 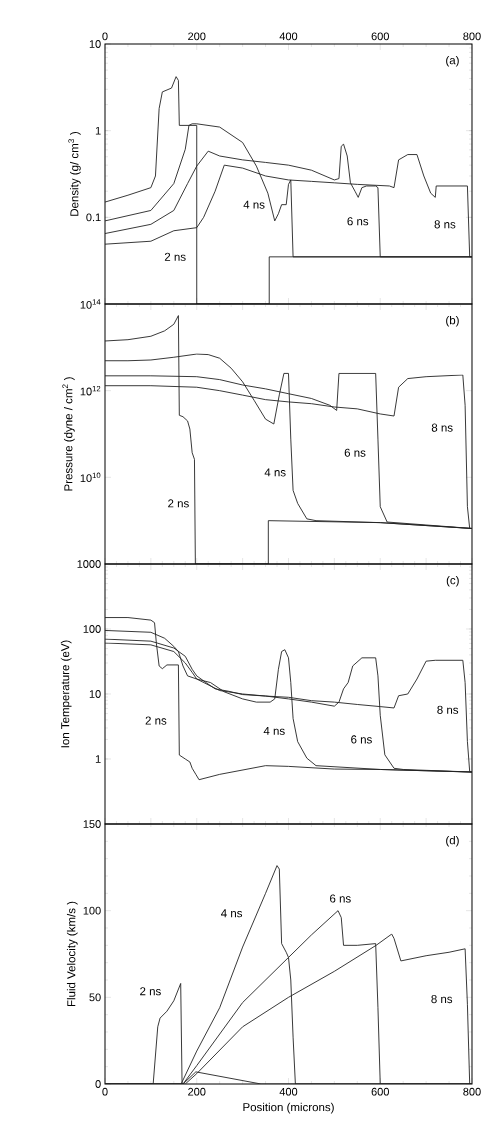 What do you see at coordinates (89, 564) in the screenshot?
I see `y-tick-label: 1000` at bounding box center [89, 564].